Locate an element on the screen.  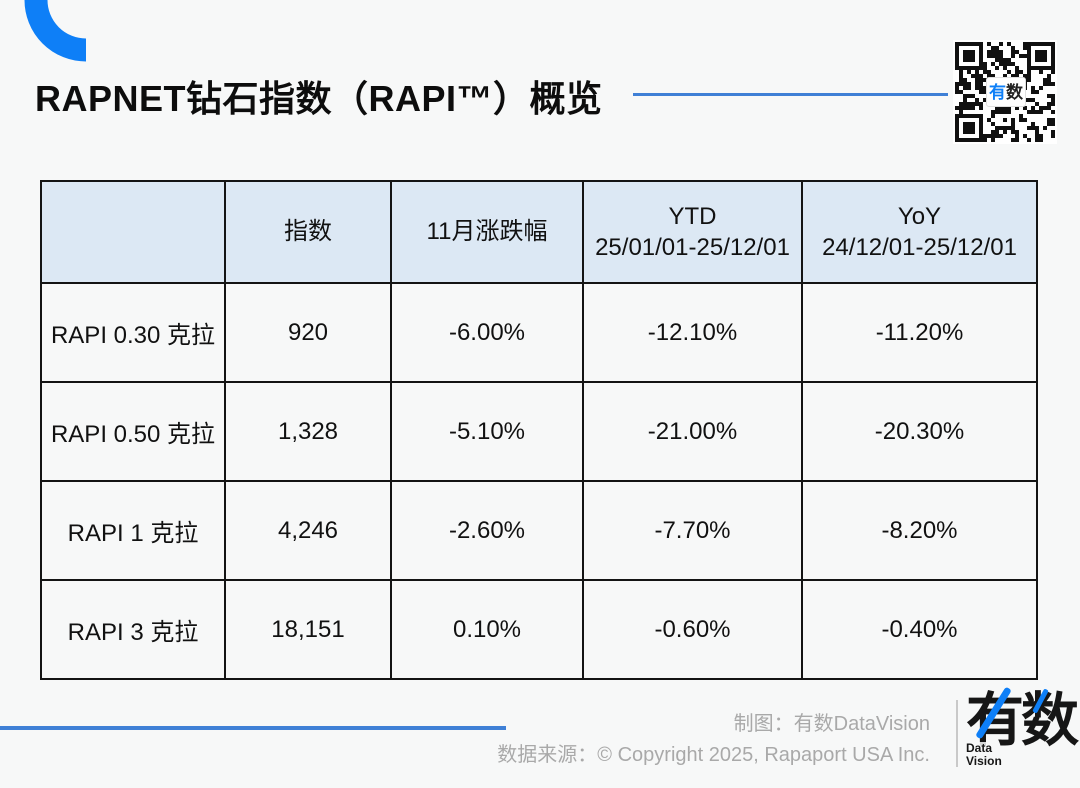
corner-arc-decoration is located at coordinates (55, 31).